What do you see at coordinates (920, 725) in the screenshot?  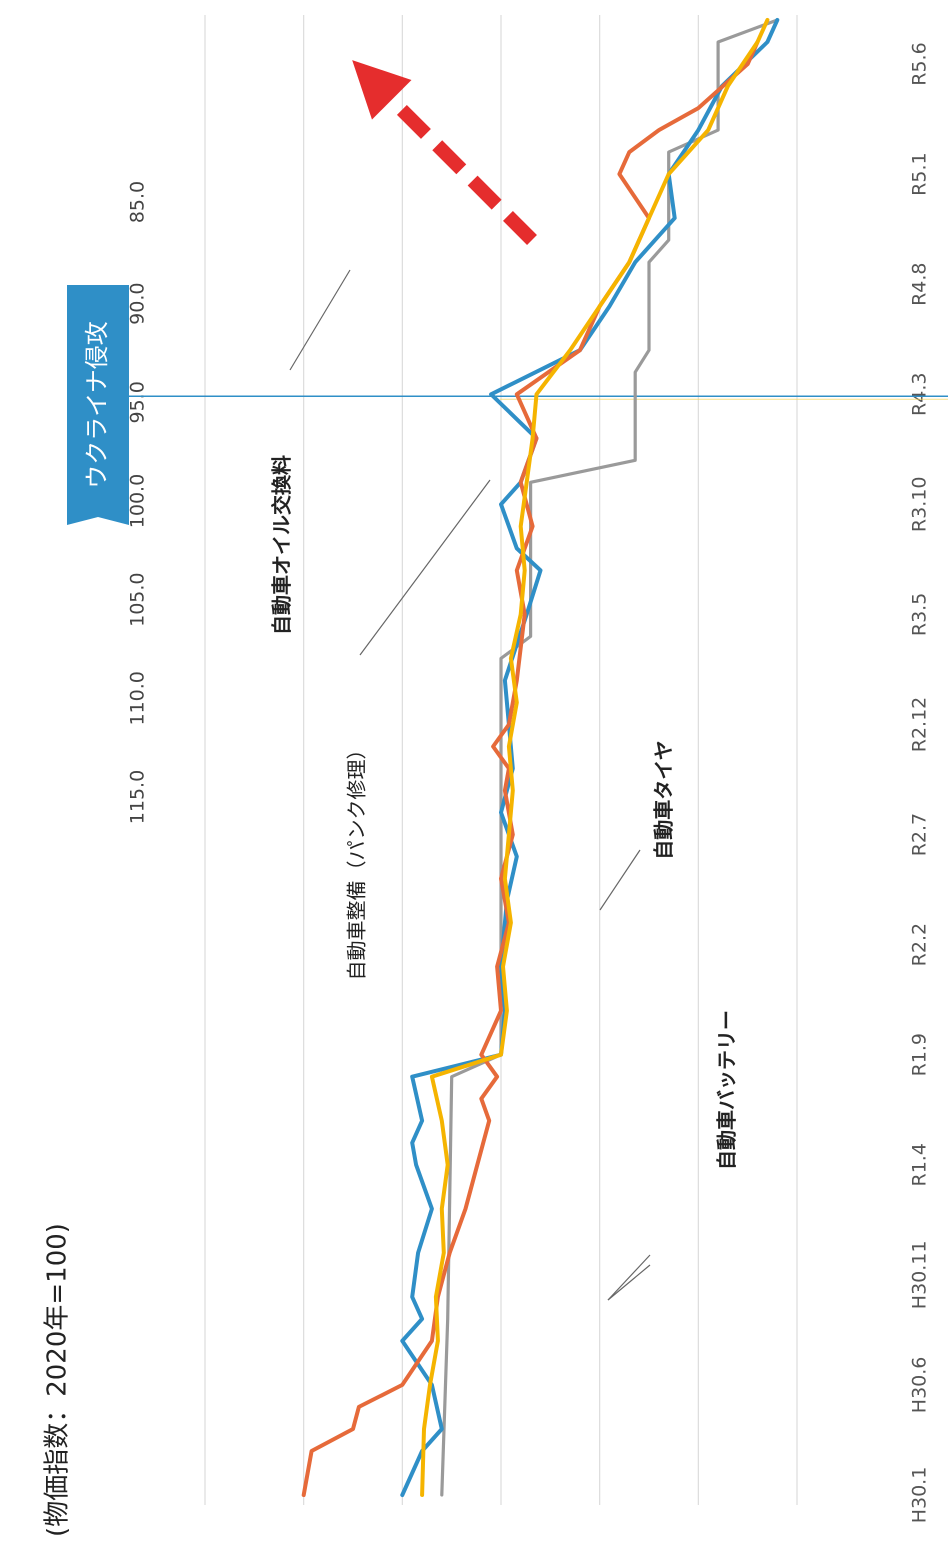 I see `x-tick-label: R2.12` at bounding box center [920, 725].